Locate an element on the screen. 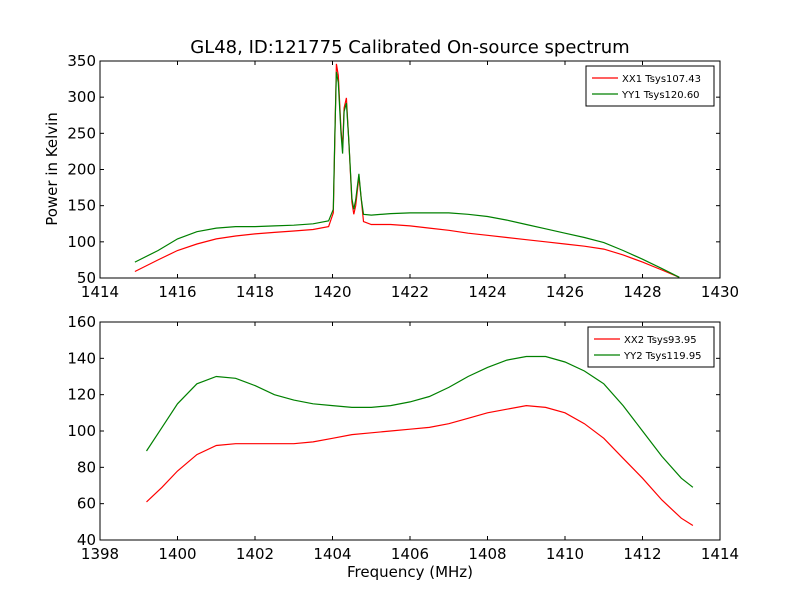 This screenshot has width=800, height=600. legend-label: YY1 Tsys120.60 is located at coordinates (660, 95).